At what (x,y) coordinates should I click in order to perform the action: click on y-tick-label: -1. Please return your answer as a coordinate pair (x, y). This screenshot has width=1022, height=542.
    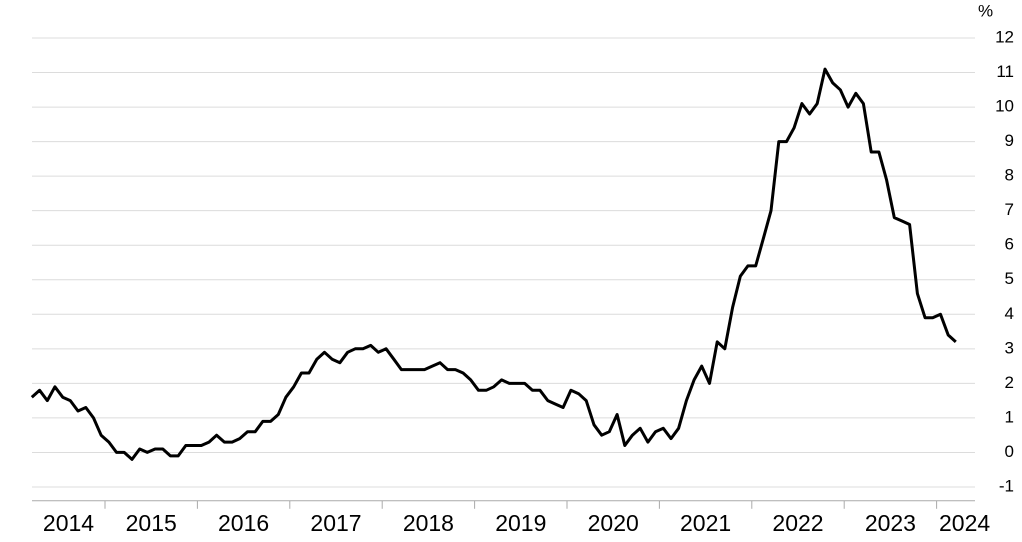
    Looking at the image, I should click on (1006, 485).